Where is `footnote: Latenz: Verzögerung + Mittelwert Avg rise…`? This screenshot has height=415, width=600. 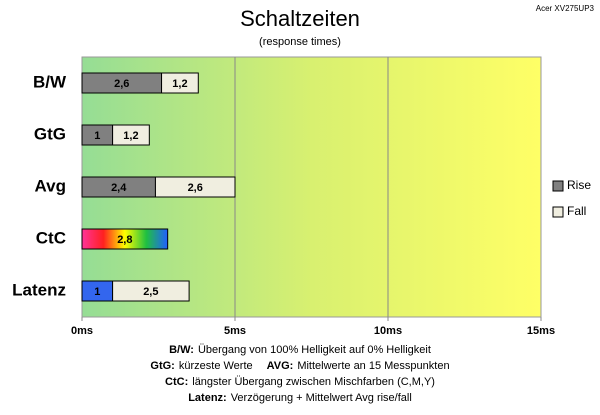
footnote: Latenz: Verzögerung + Mittelwert Avg rise… is located at coordinates (300, 398).